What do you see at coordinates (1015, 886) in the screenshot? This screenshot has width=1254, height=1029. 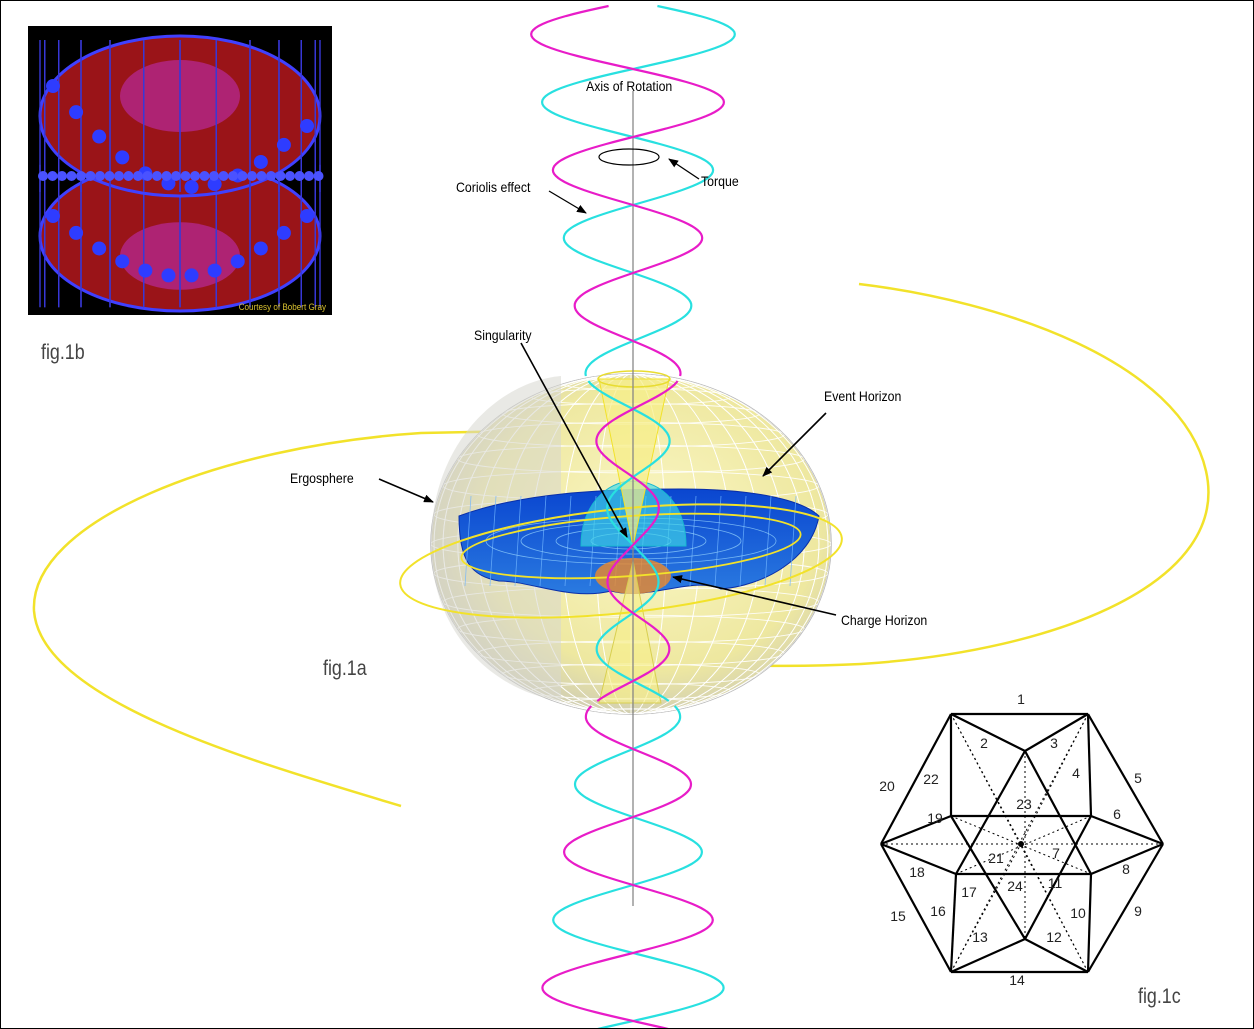 I see `fig1c-label-24: 24` at bounding box center [1015, 886].